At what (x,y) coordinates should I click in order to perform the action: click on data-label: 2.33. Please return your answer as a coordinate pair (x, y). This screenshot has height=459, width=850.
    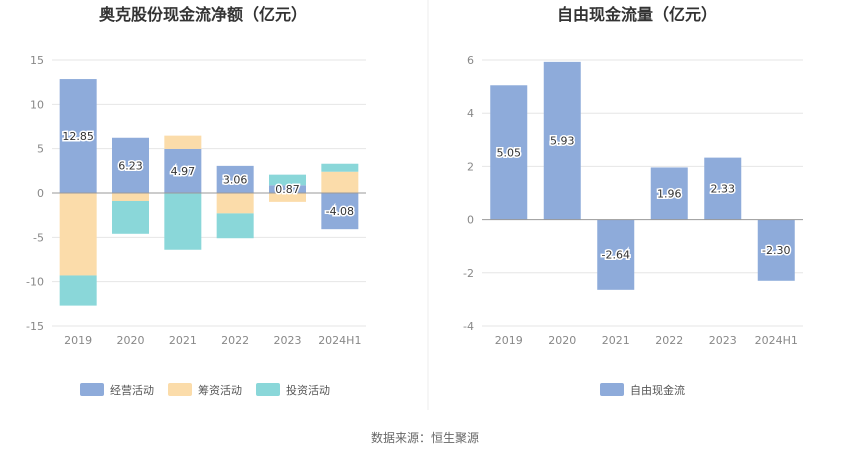
    Looking at the image, I should click on (723, 189).